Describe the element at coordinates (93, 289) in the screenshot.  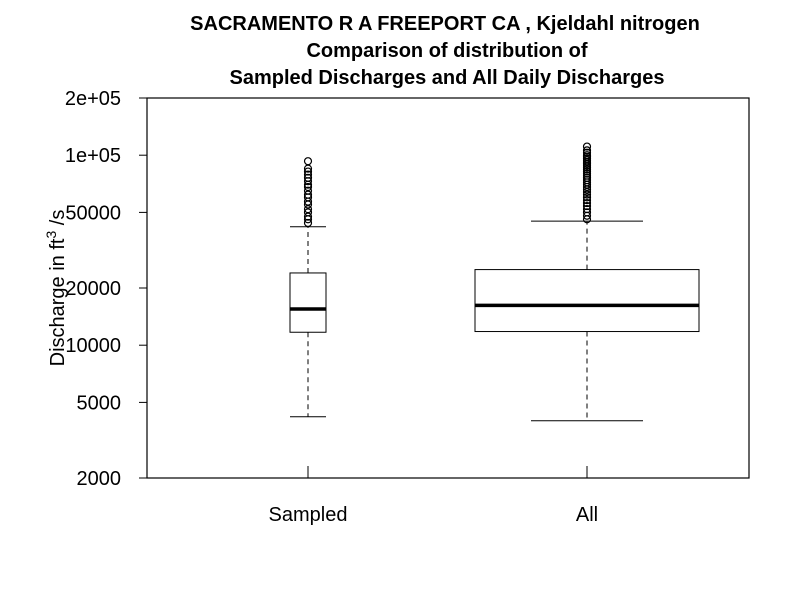
I see `y-tick-label: 20000` at that location.